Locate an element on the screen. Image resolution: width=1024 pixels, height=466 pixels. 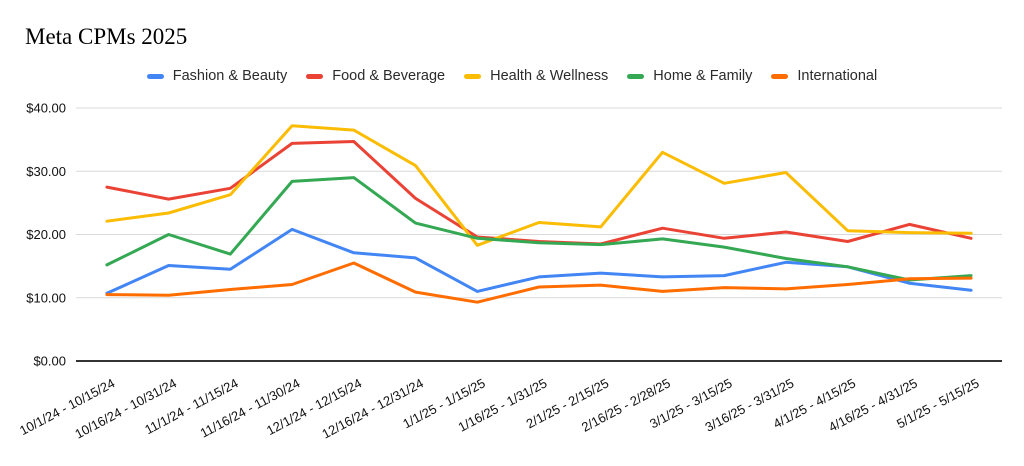
legend-label: Food & Beverage is located at coordinates (389, 76).